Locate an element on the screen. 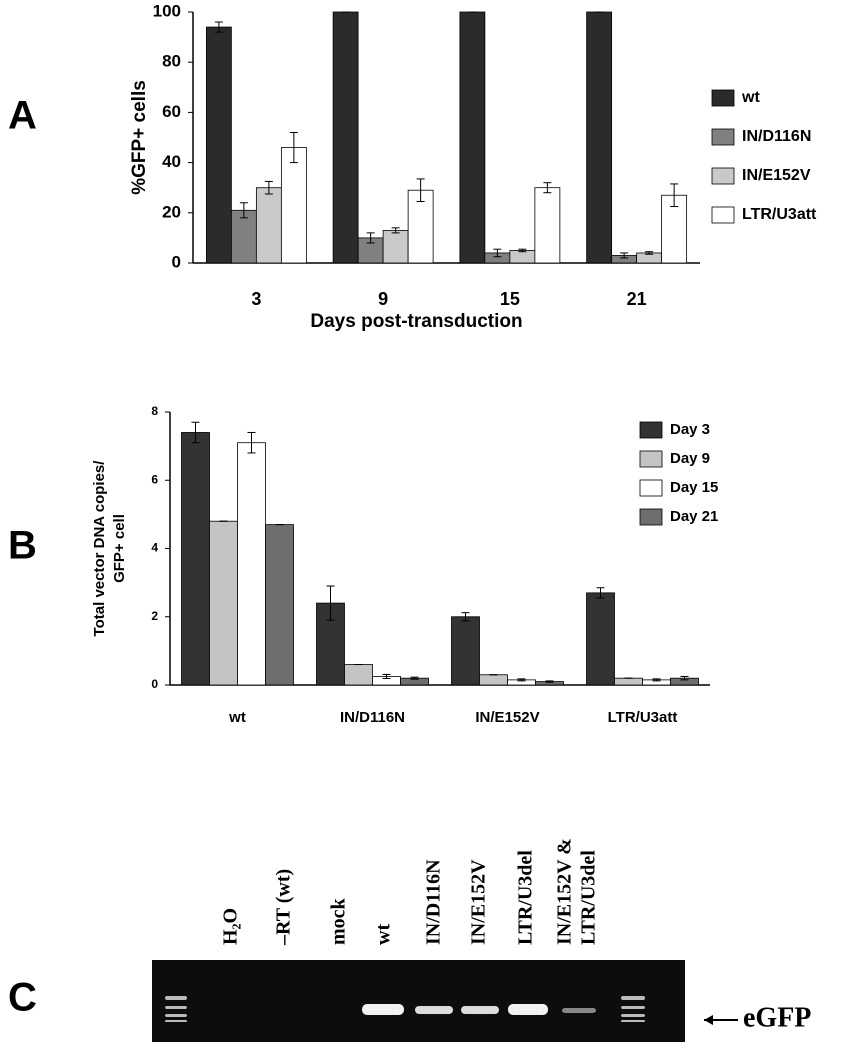  lane-label: IN/E152V is located at coordinates (479, 902).